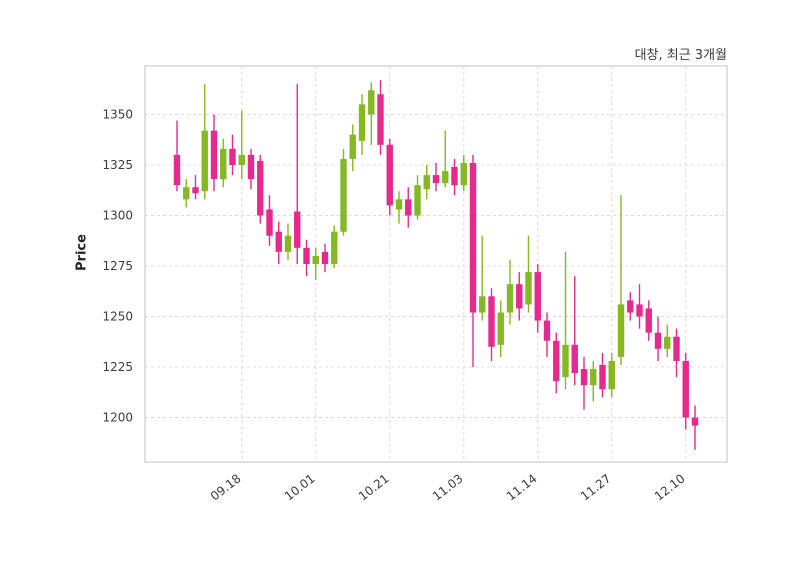 The width and height of the screenshot is (800, 575). What do you see at coordinates (522, 487) in the screenshot?
I see `x-tick-label: 11.14` at bounding box center [522, 487].